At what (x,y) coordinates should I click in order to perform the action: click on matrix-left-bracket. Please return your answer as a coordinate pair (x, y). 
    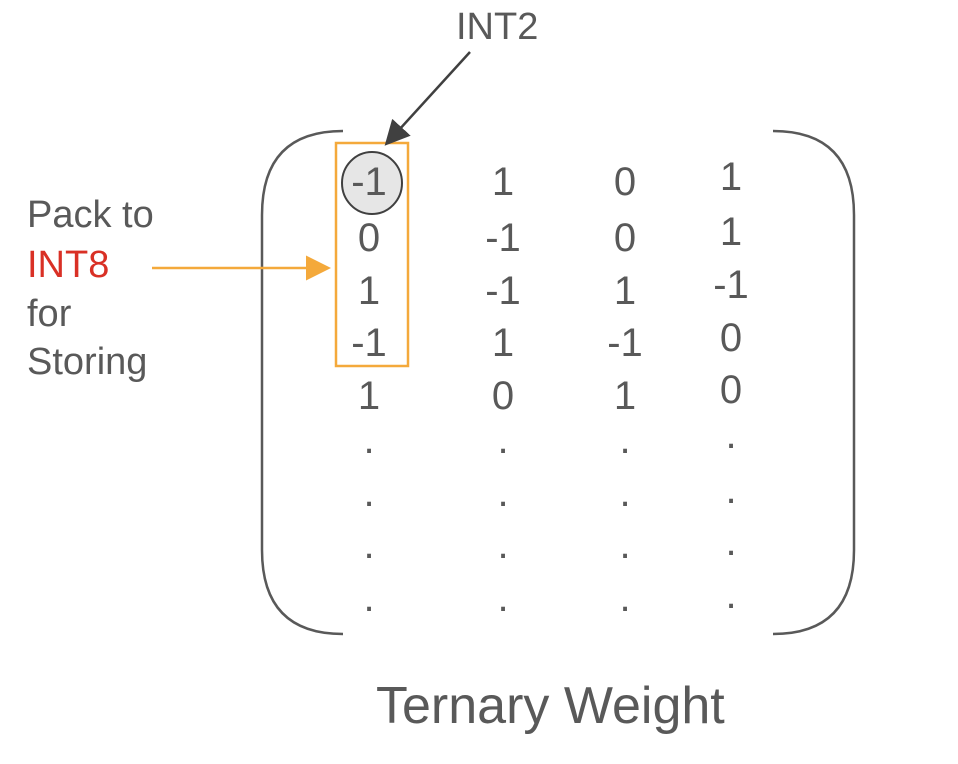
    Looking at the image, I should click on (302, 382).